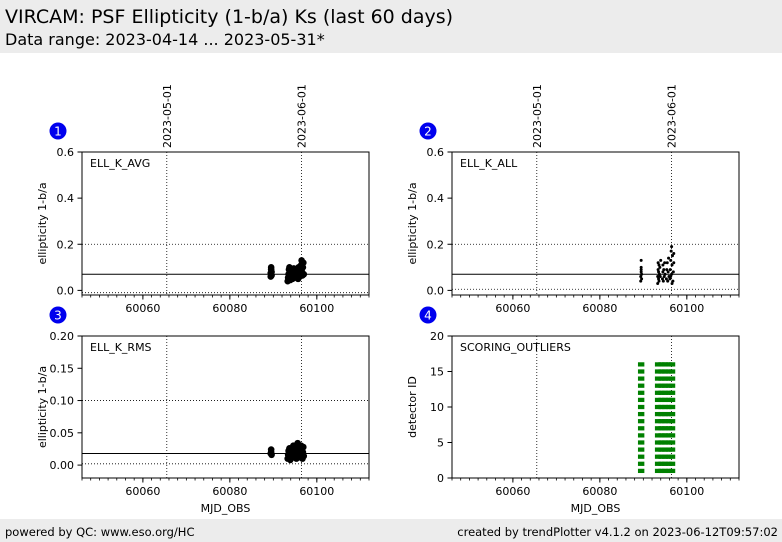 This screenshot has height=542, width=782. I want to click on date-label: 2023-06-01, so click(672, 116).